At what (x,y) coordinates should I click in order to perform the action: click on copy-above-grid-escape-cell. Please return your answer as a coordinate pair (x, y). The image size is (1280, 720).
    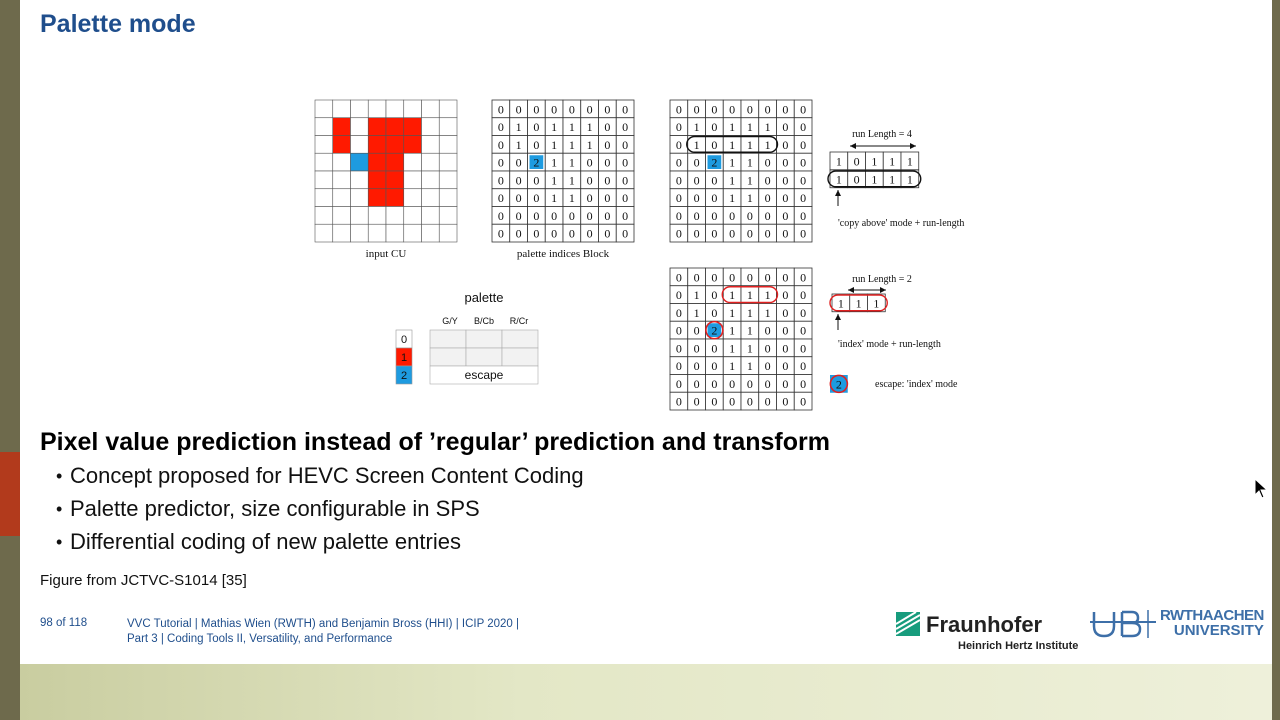
    Looking at the image, I should click on (714, 162).